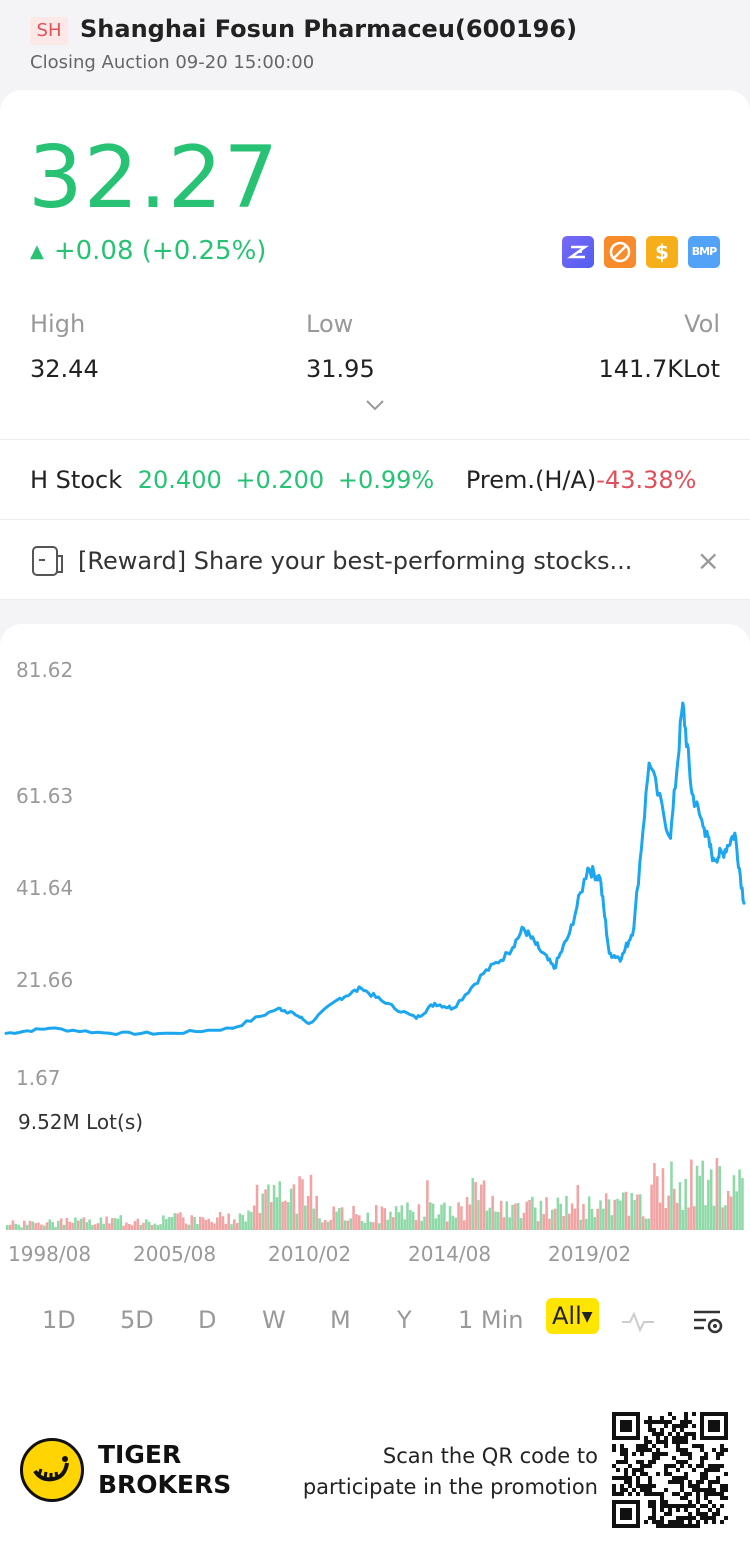 The height and width of the screenshot is (1550, 750). I want to click on high-value: 32.44, so click(64, 369).